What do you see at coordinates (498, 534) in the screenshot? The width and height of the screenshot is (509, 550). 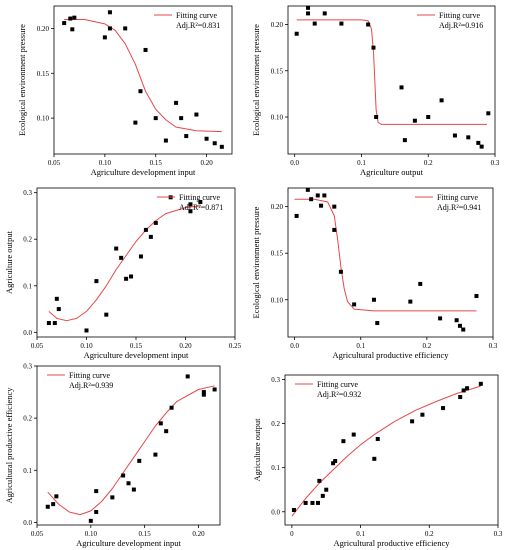 I see `x-tick-label: 0.3` at bounding box center [498, 534].